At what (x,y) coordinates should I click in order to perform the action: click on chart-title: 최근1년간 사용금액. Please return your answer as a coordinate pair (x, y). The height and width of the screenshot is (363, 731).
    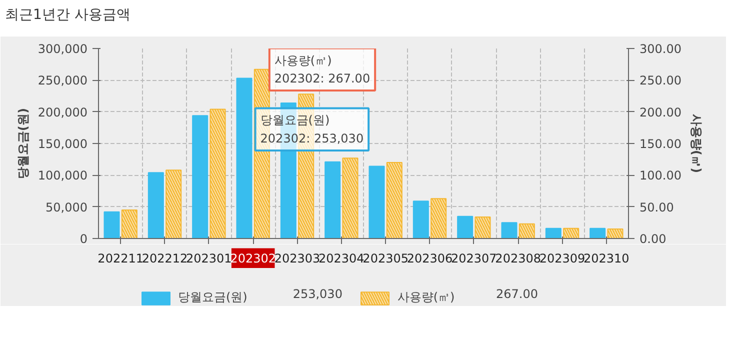
    Looking at the image, I should click on (67, 15).